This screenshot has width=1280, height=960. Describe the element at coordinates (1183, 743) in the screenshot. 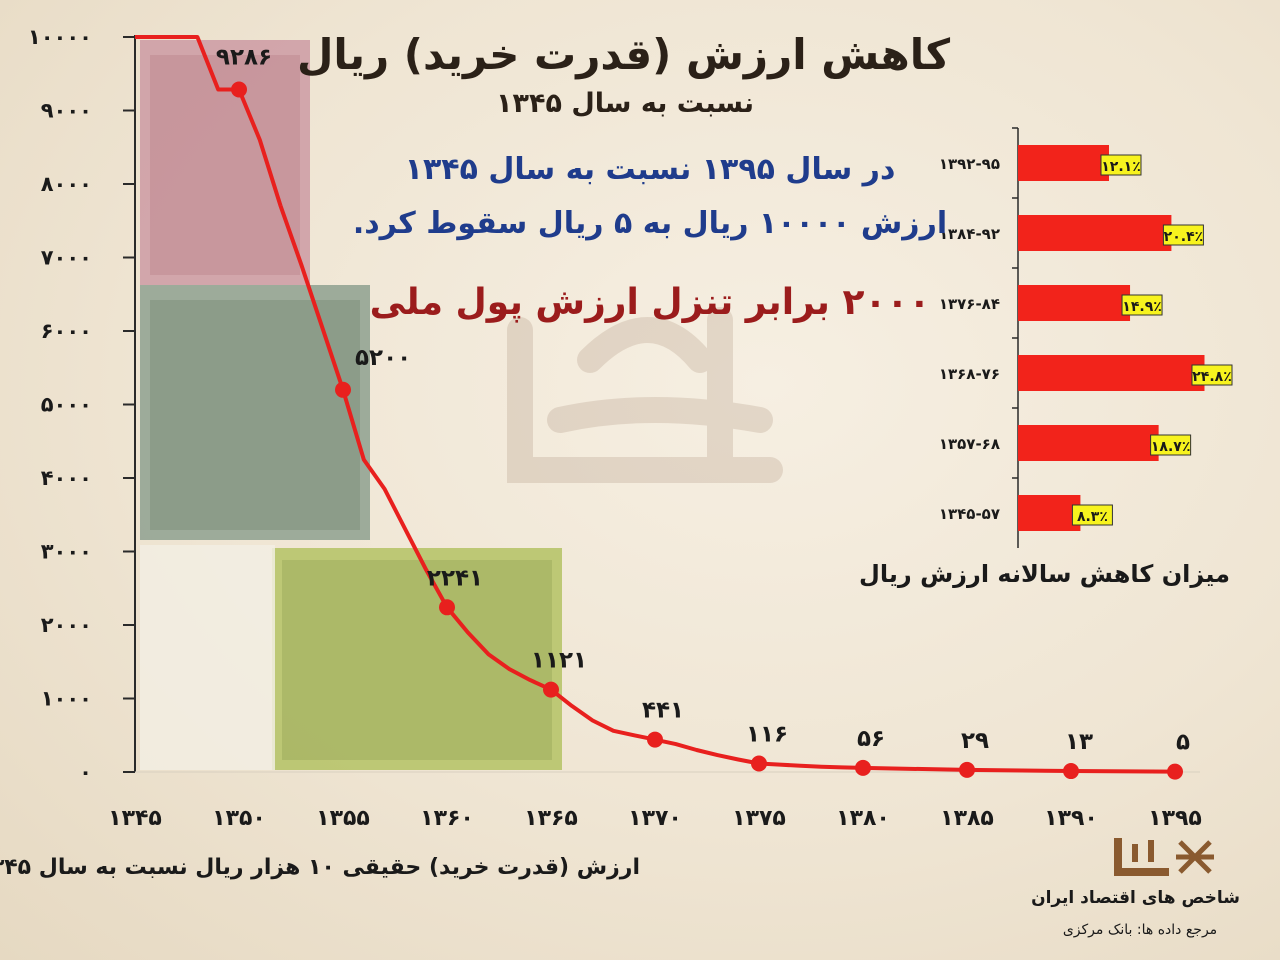

I see `data-label: ۵` at that location.